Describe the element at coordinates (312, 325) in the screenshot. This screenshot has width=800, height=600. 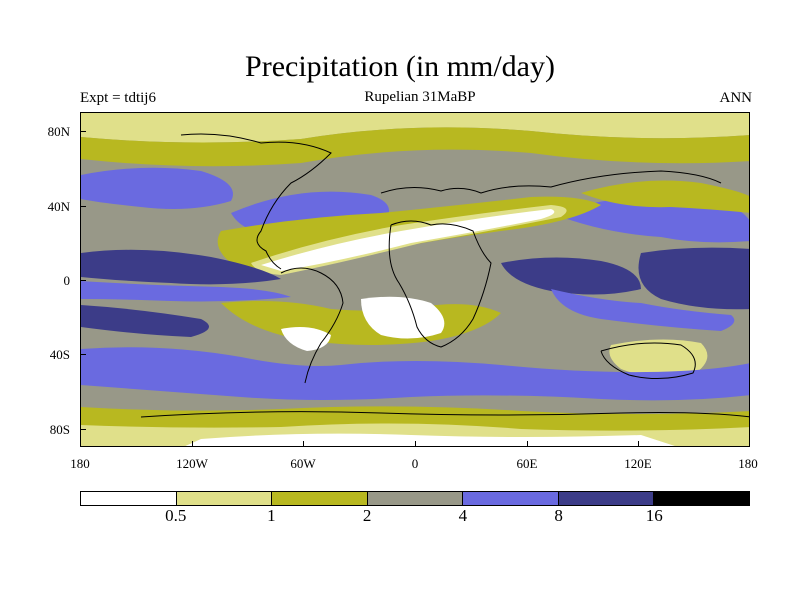
I see `coast-south-america` at that location.